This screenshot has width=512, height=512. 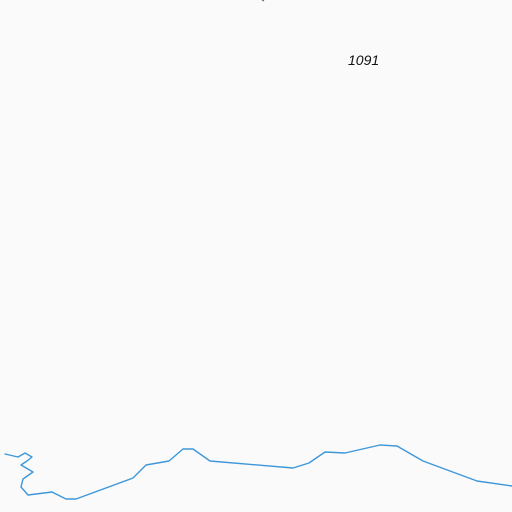 I want to click on river-line, so click(x=258, y=472).